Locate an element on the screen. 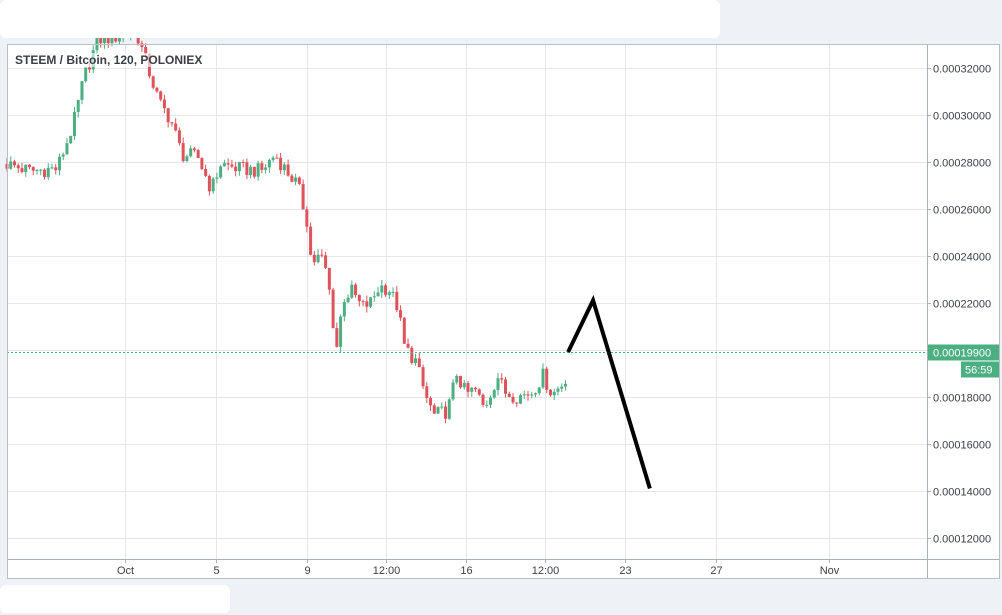 Image resolution: width=1002 pixels, height=615 pixels. x-tick-label: 23 is located at coordinates (625, 571).